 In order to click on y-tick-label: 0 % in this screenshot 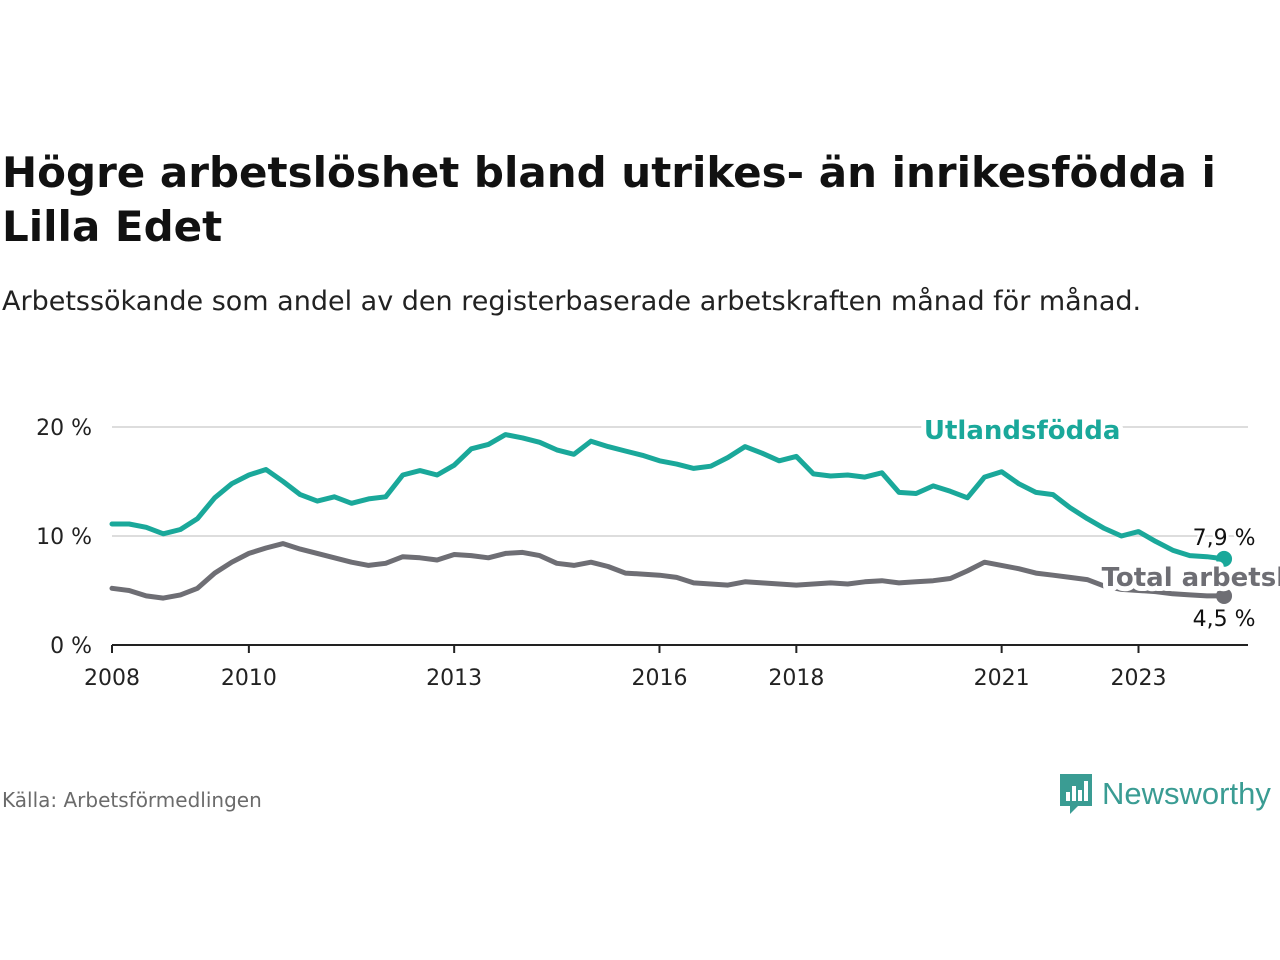, I will do `click(71, 646)`.